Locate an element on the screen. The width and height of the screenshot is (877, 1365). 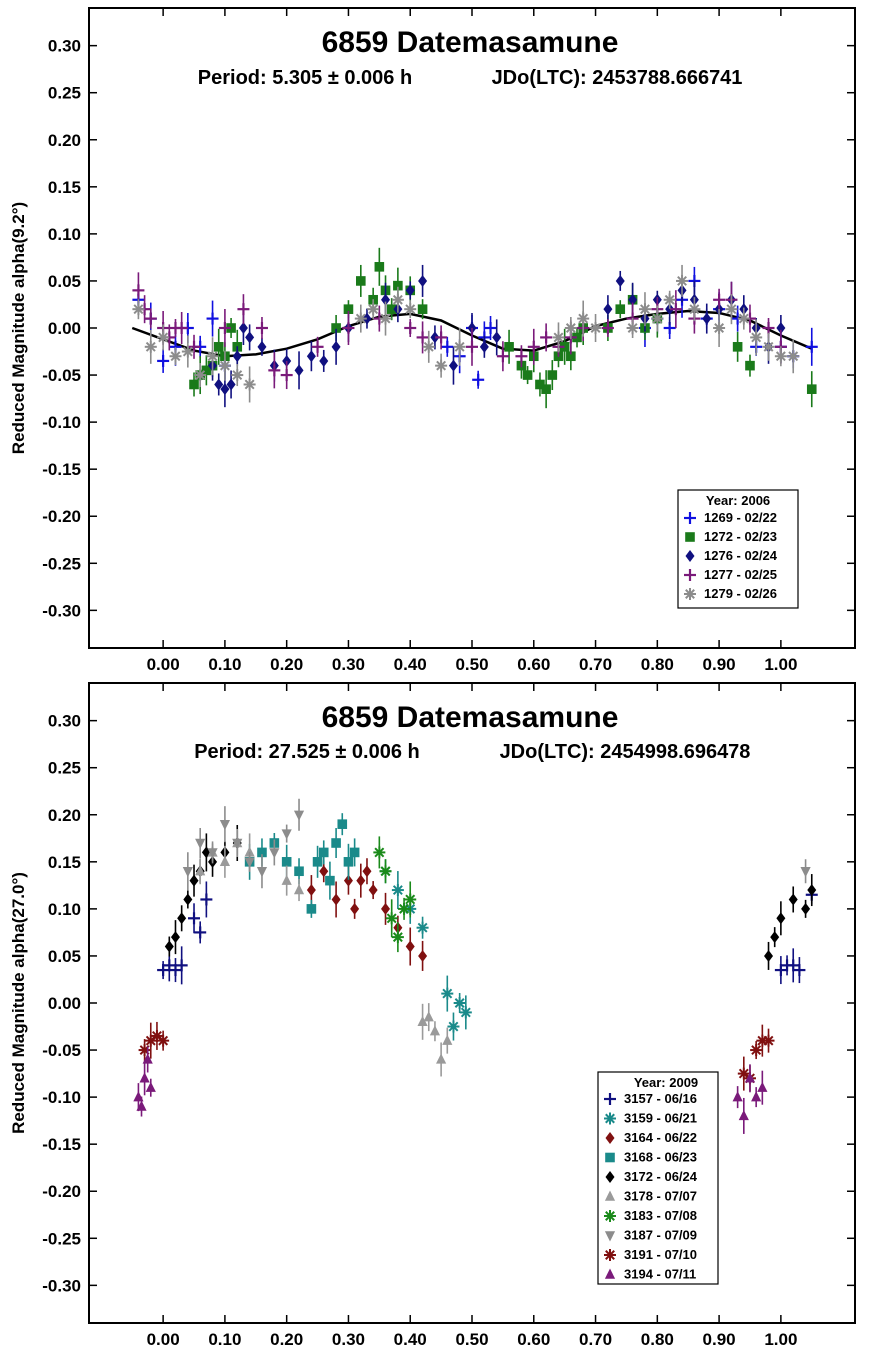
y-tick-label: 0.00 is located at coordinates (64, 1003).